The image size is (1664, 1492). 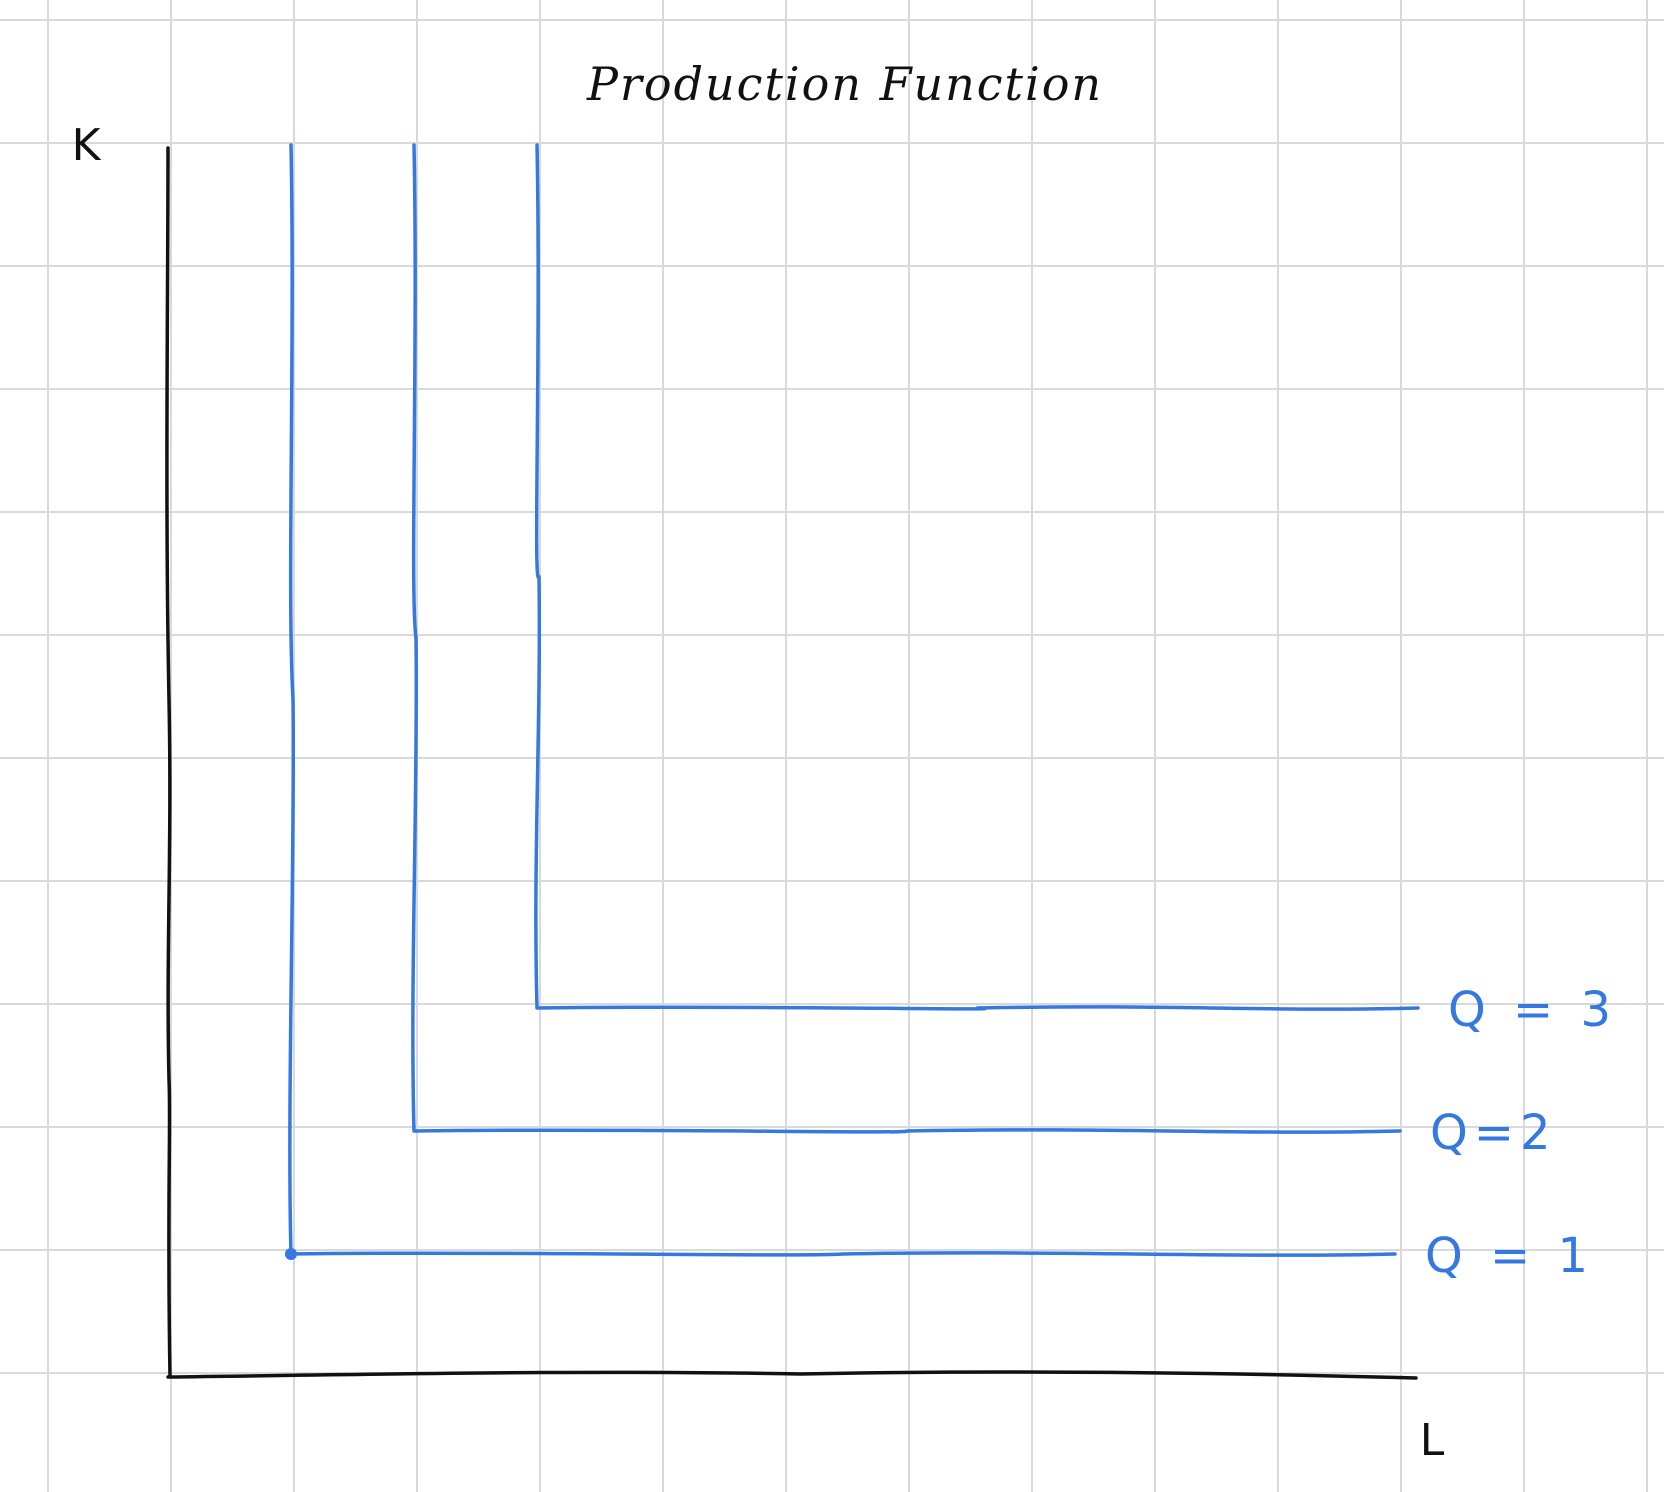 What do you see at coordinates (844, 84) in the screenshot?
I see `diagram-title: Production Function` at bounding box center [844, 84].